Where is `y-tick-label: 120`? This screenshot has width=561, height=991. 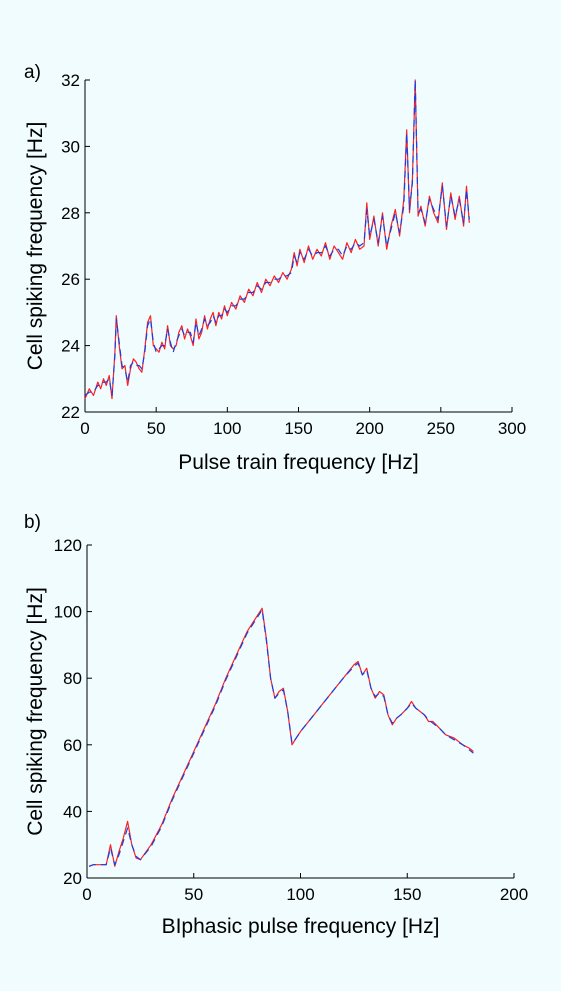 y-tick-label: 120 is located at coordinates (68, 545).